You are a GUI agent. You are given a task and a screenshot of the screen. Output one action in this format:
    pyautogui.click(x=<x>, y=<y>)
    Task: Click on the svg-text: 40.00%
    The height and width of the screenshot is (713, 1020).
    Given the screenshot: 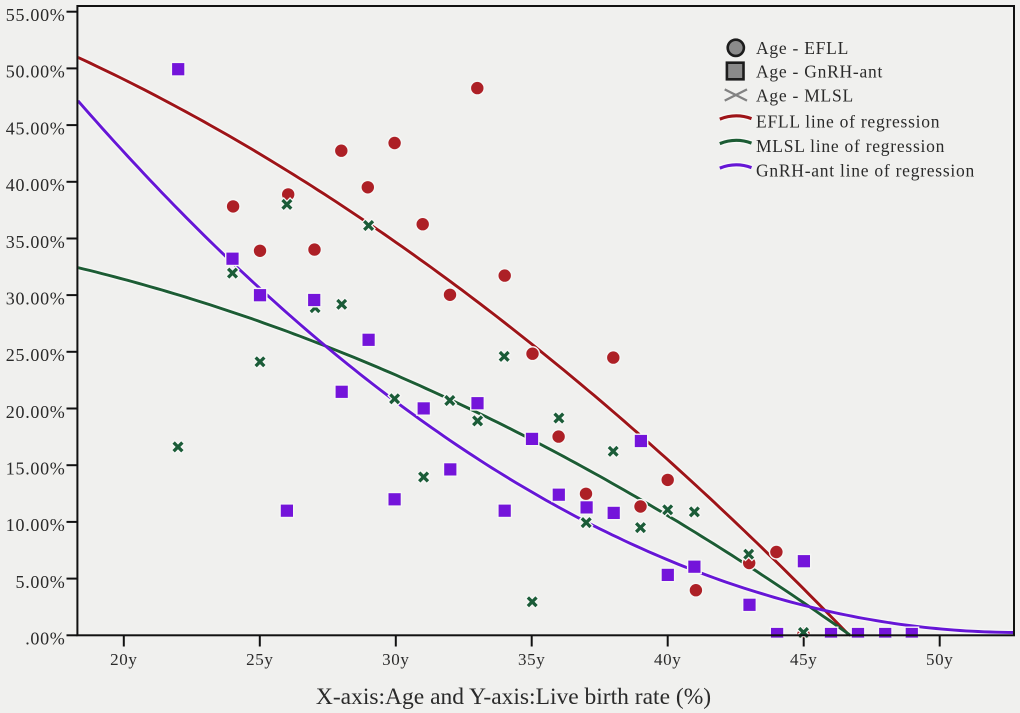 What is the action you would take?
    pyautogui.click(x=36, y=185)
    